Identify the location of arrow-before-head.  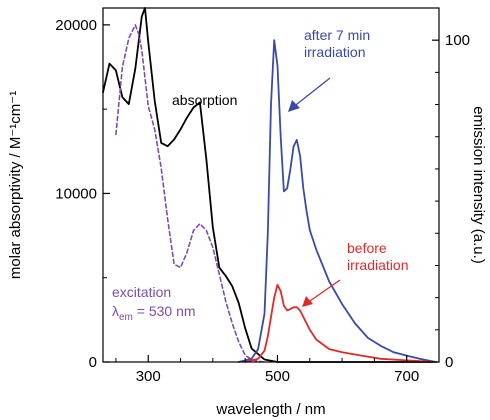
(307, 301).